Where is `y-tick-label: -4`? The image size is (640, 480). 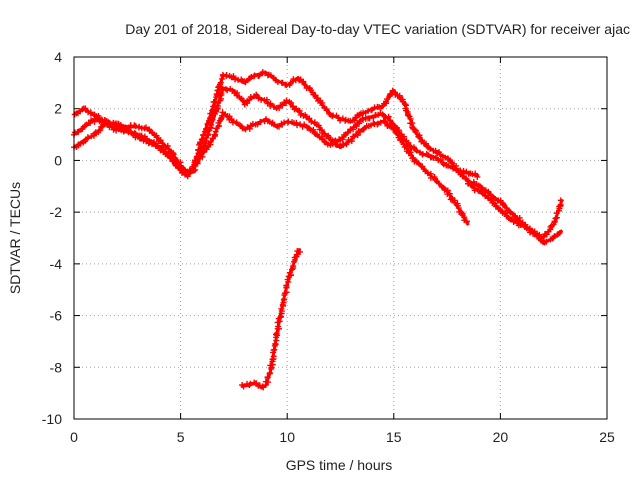
y-tick-label: -4 is located at coordinates (56, 264).